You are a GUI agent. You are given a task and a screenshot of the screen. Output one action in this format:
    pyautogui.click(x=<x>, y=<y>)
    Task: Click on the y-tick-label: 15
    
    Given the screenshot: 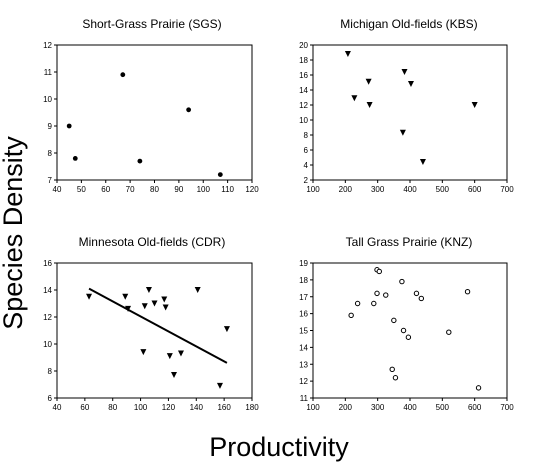 What is the action you would take?
    pyautogui.click(x=303, y=331)
    